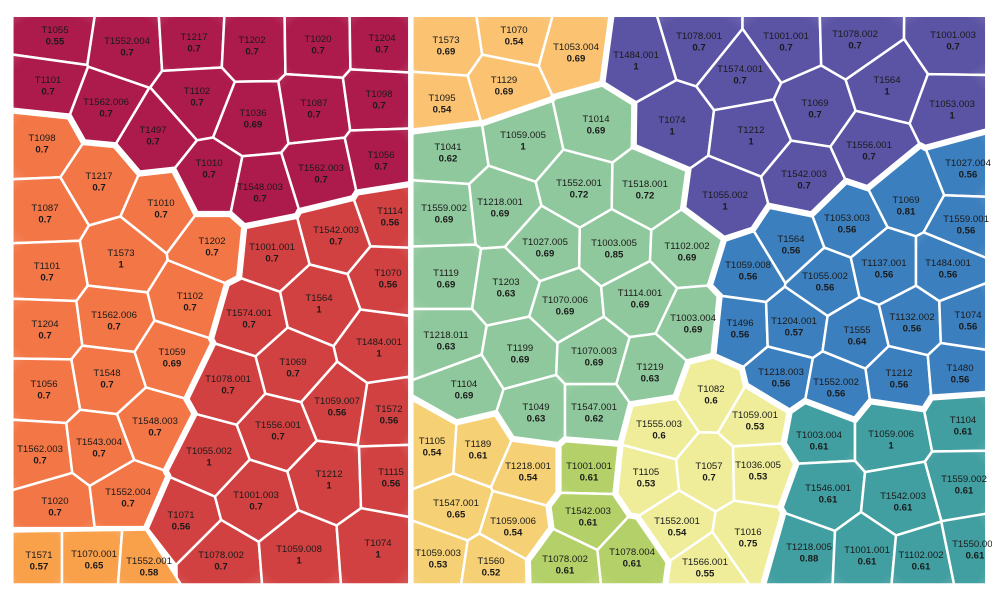  I want to click on svg-text: 0.81, so click(906, 212).